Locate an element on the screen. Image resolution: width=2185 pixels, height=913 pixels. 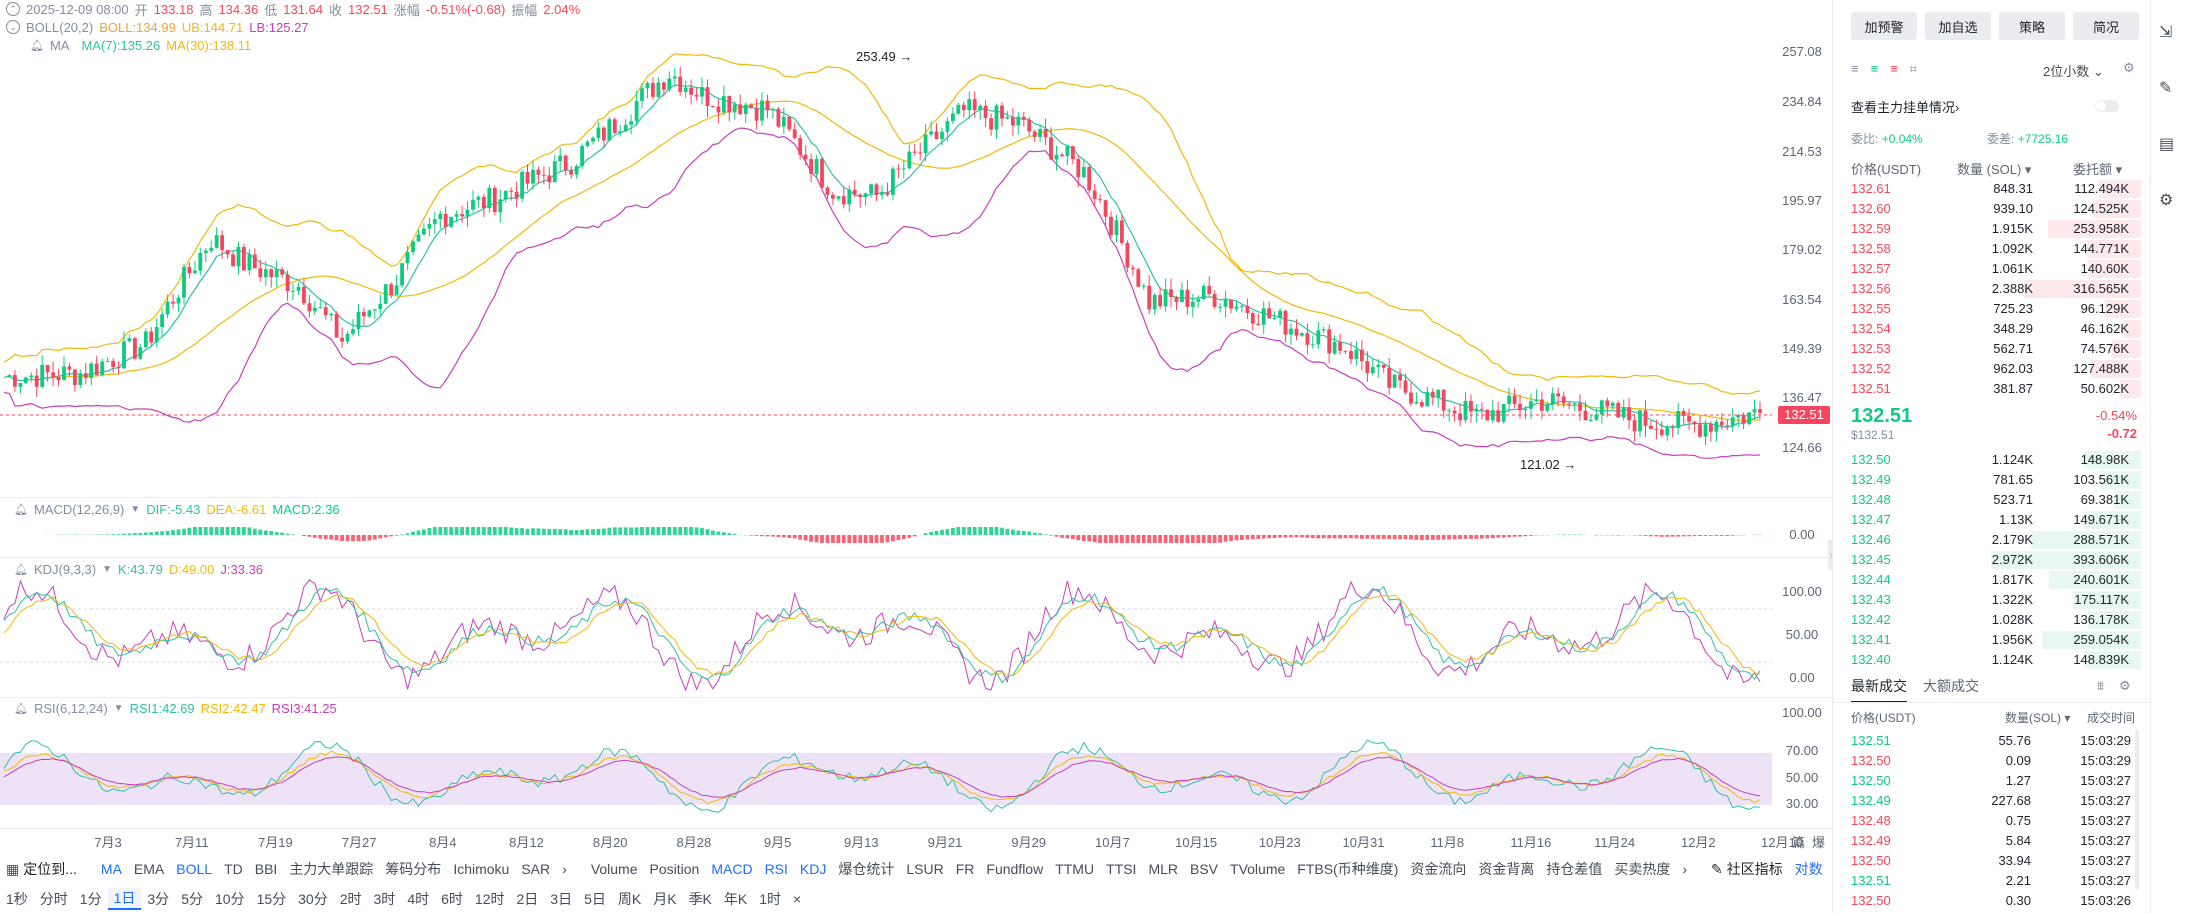
sub-rsi: RSI is located at coordinates (776, 869).